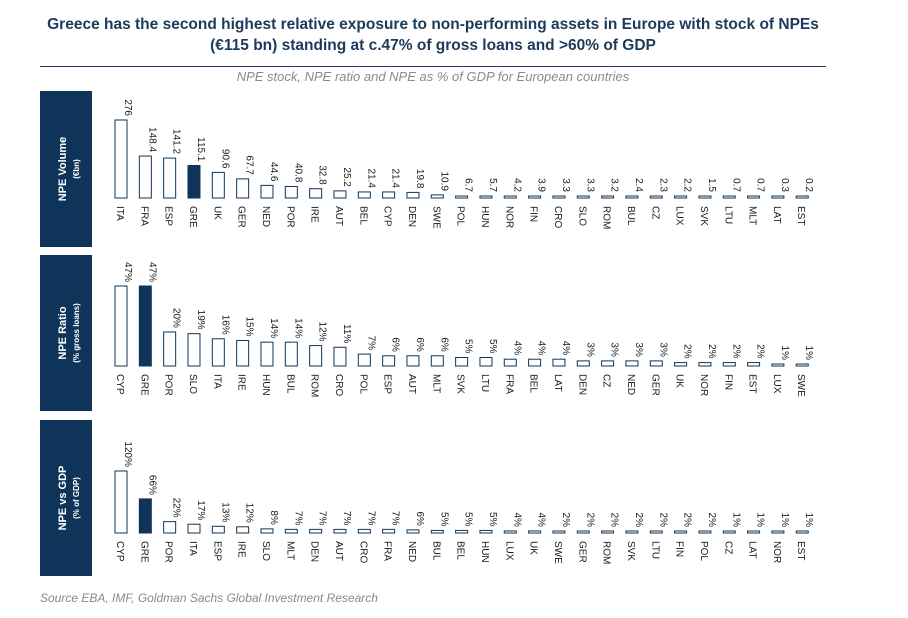 The height and width of the screenshot is (618, 908). I want to click on bar-ratio-cz, so click(608, 363).